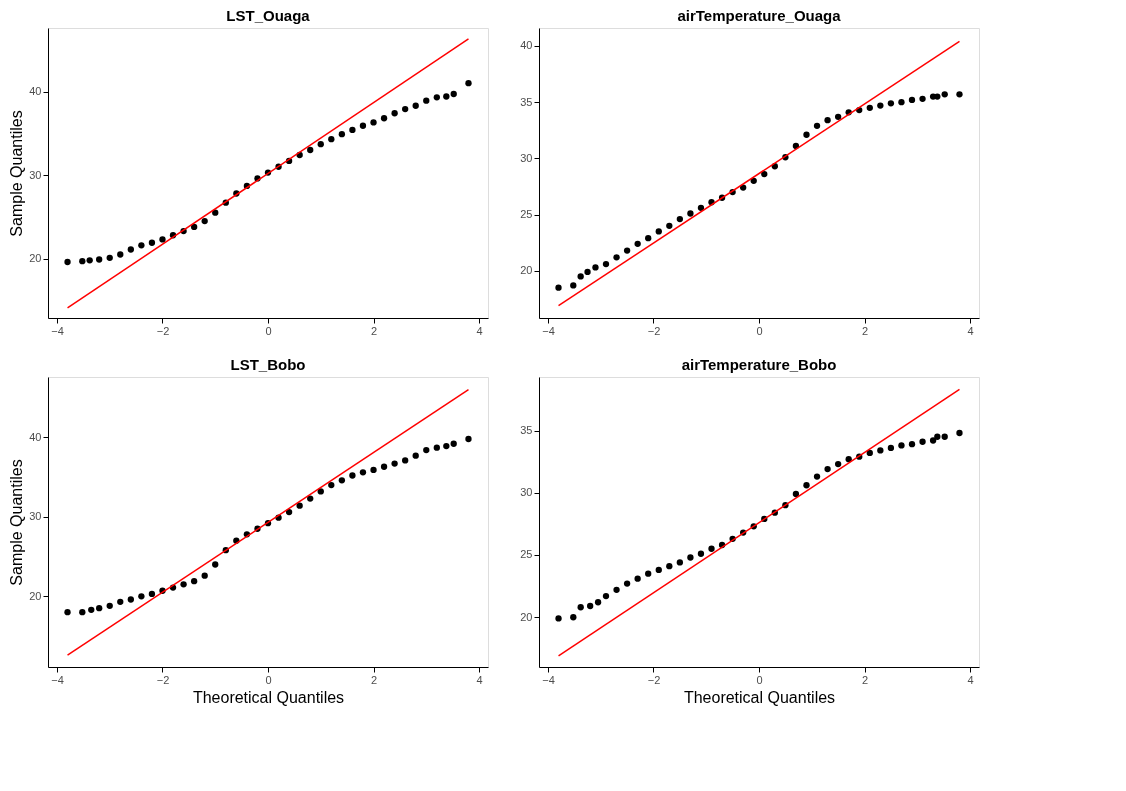 The image size is (1126, 791). I want to click on chart-title: airTemperature_Bobo, so click(759, 364).